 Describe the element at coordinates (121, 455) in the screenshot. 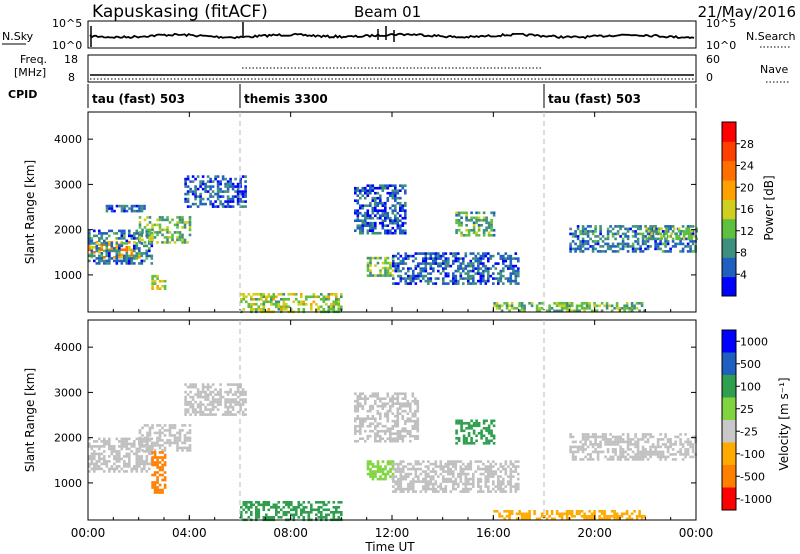

I see `scatter-region` at that location.